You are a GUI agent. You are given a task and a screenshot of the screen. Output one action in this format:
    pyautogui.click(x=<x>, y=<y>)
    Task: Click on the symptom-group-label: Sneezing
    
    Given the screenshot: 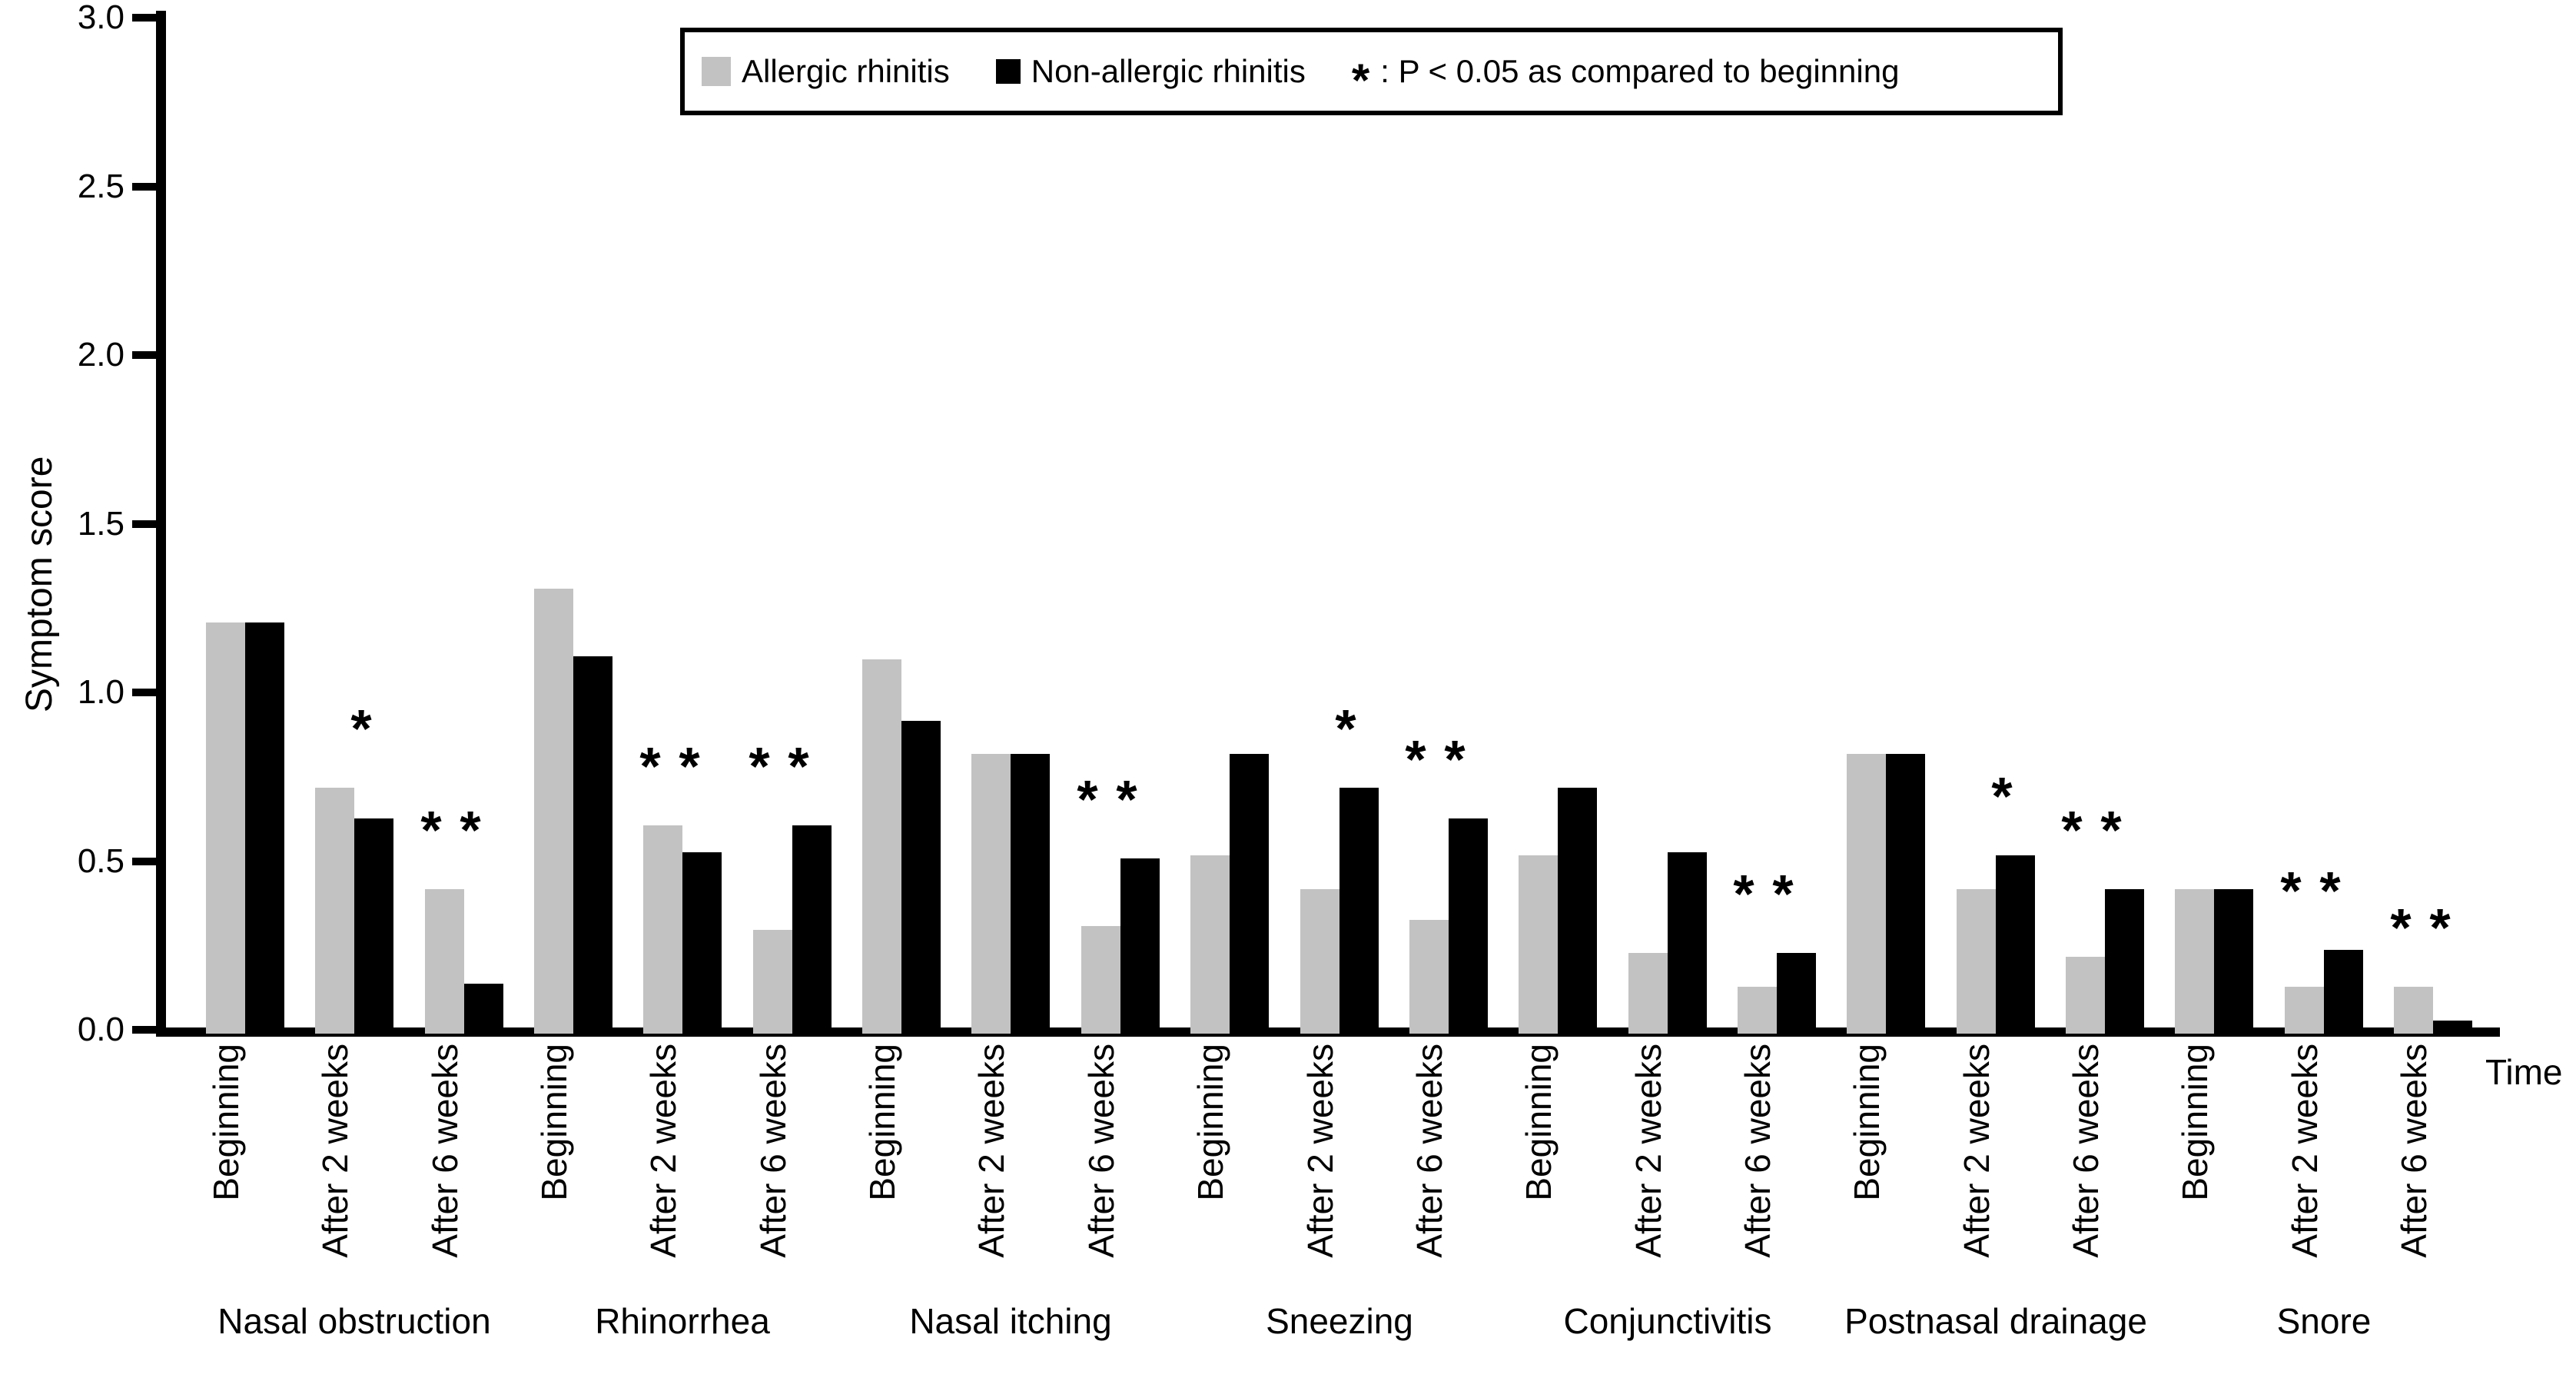 What is the action you would take?
    pyautogui.click(x=1339, y=1321)
    